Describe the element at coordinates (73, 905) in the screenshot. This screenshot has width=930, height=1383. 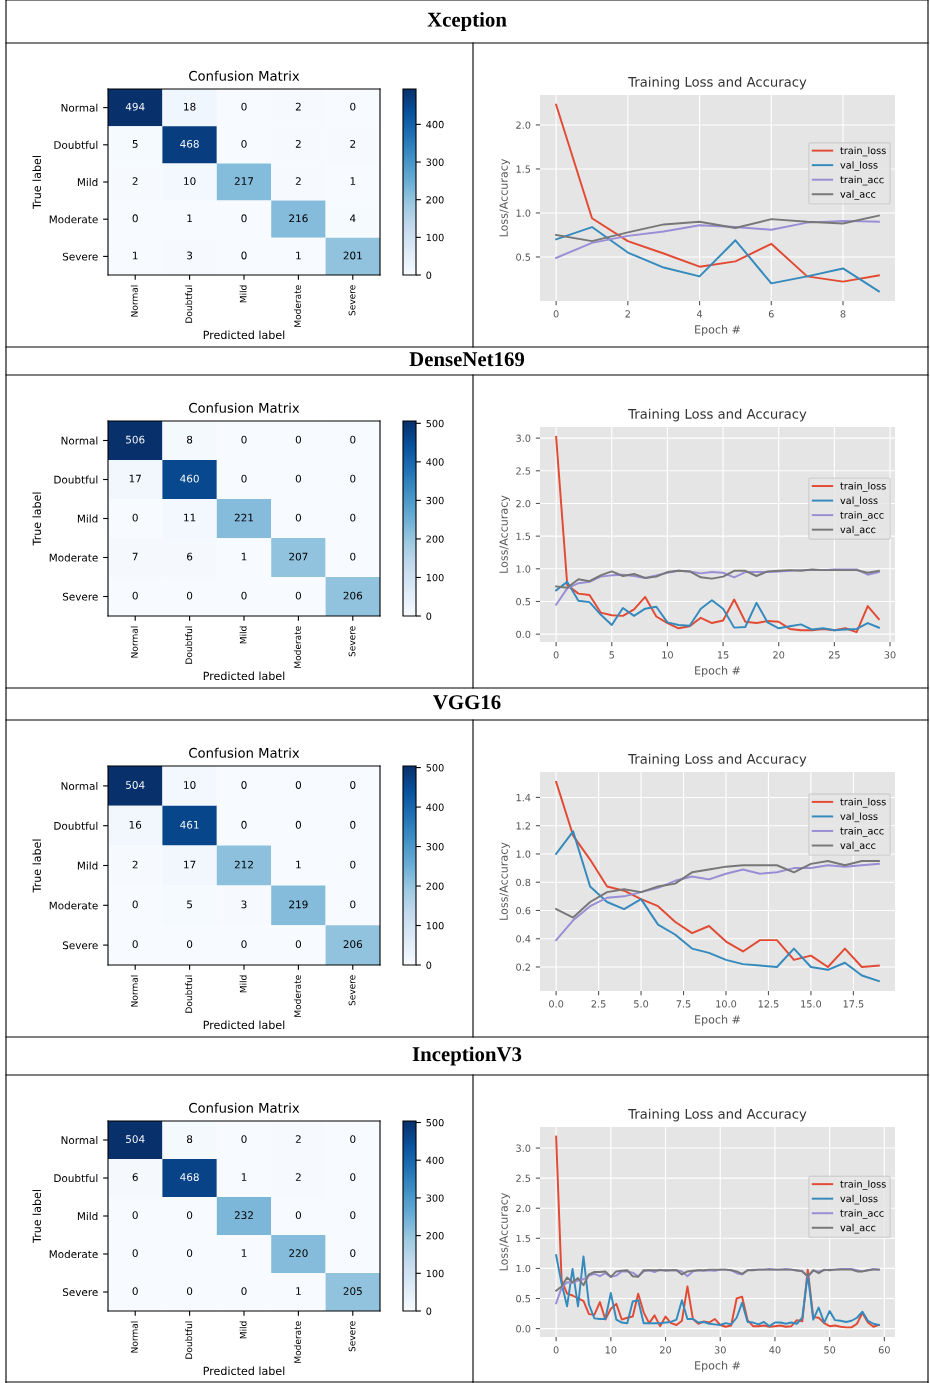
I see `y-tick-label: Moderate` at that location.